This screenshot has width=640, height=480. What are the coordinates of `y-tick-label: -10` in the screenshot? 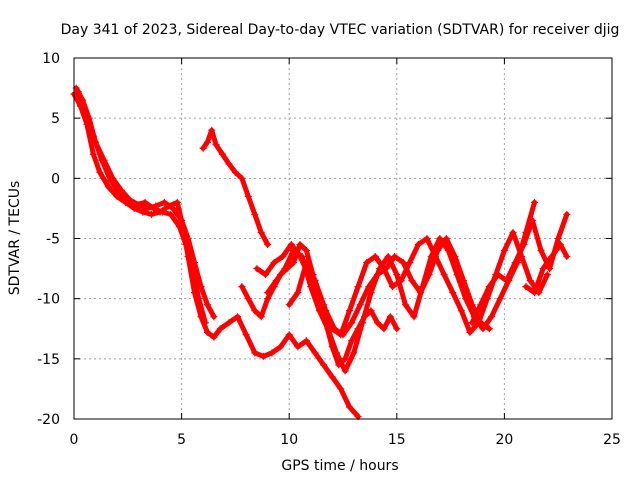 It's located at (48, 300).